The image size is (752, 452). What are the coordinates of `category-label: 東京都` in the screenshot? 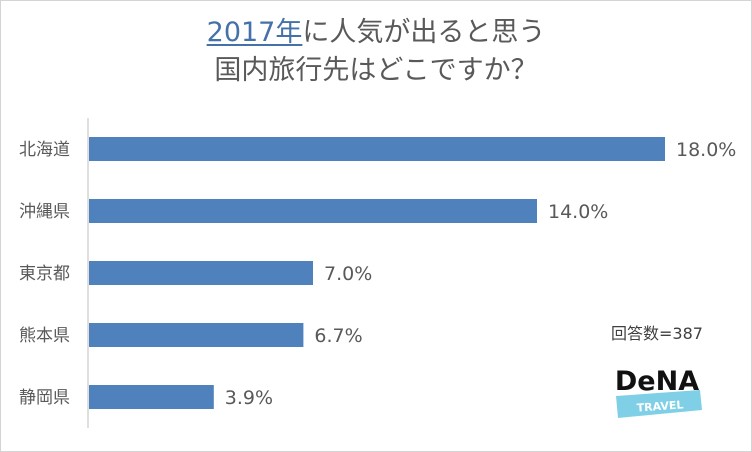 It's located at (44, 274).